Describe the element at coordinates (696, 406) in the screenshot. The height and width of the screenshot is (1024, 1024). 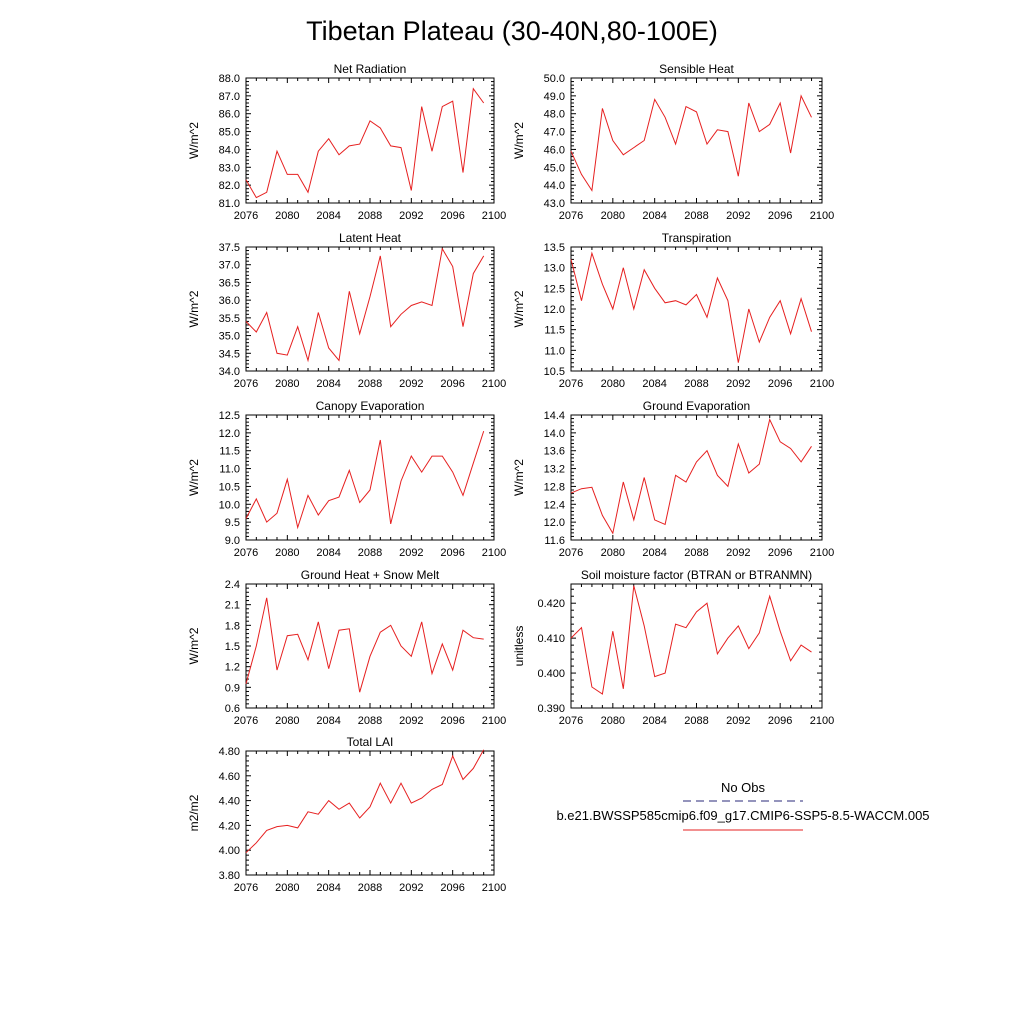
I see `panel-title: Ground Evaporation` at that location.